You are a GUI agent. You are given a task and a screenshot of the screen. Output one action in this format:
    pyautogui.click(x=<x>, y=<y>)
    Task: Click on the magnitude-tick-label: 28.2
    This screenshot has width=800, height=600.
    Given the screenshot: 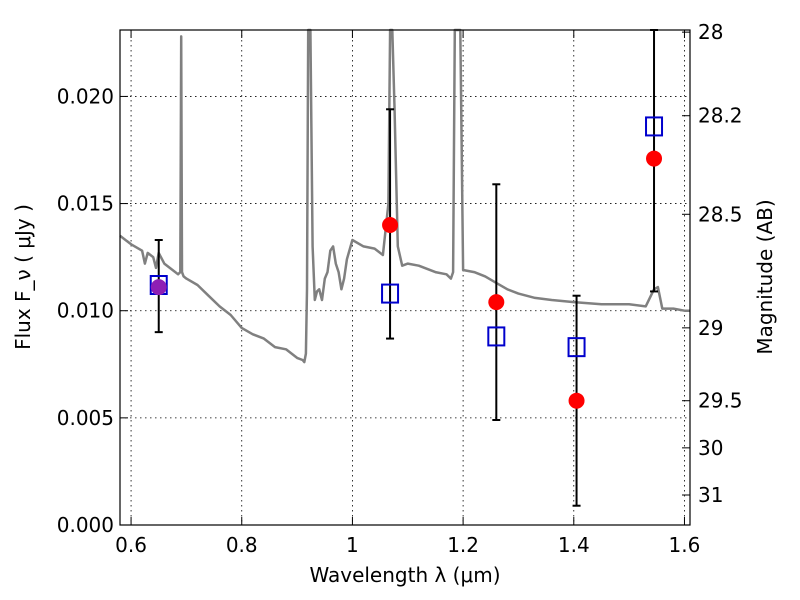 What is the action you would take?
    pyautogui.click(x=720, y=116)
    